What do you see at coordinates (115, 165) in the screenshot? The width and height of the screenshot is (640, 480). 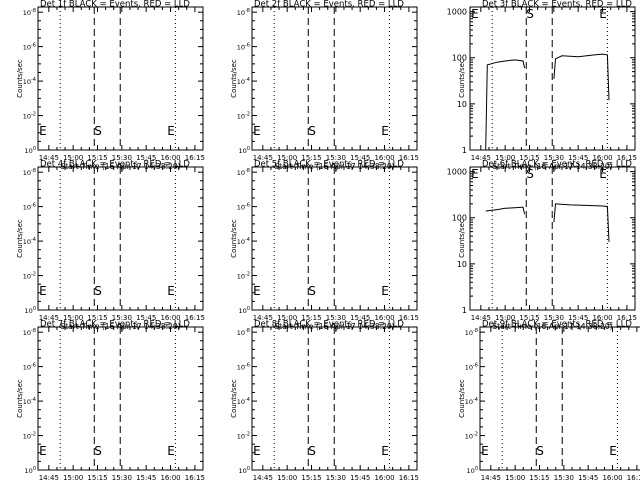 I see `panel-title: Det 4f BLACK = Events, RED = LLD` at bounding box center [115, 165].